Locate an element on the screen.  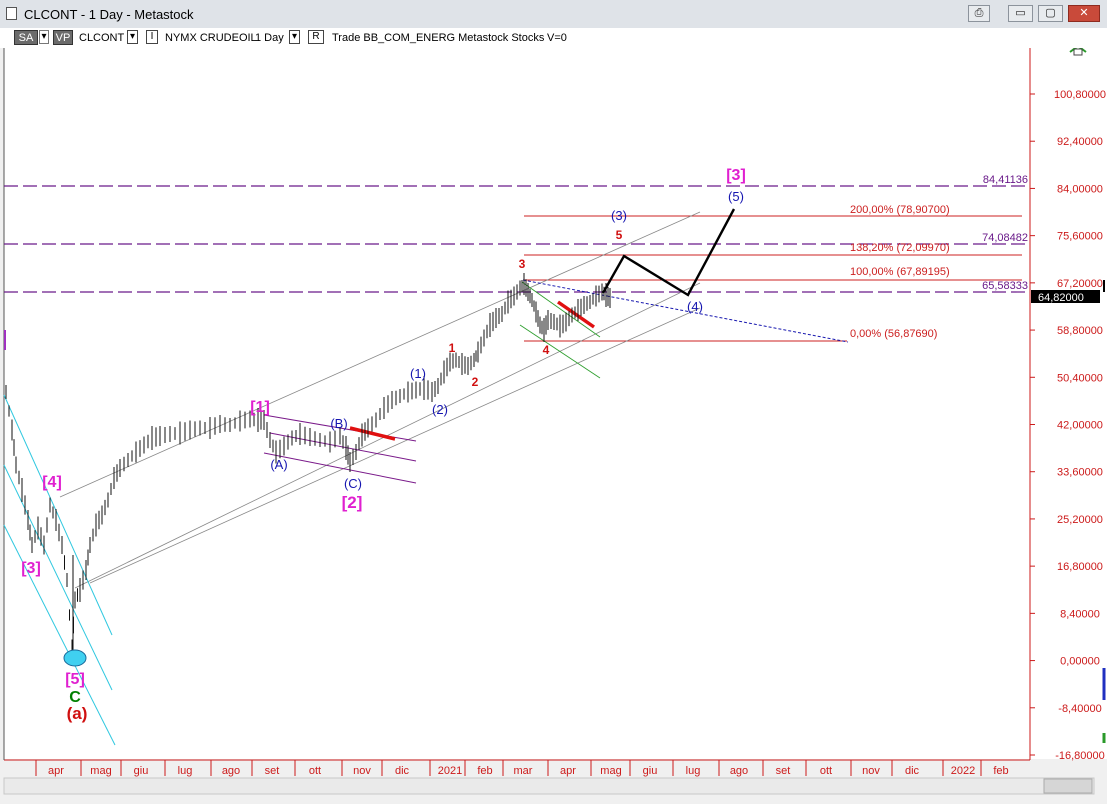
bottom-circle-marker is located at coordinates (75, 658).